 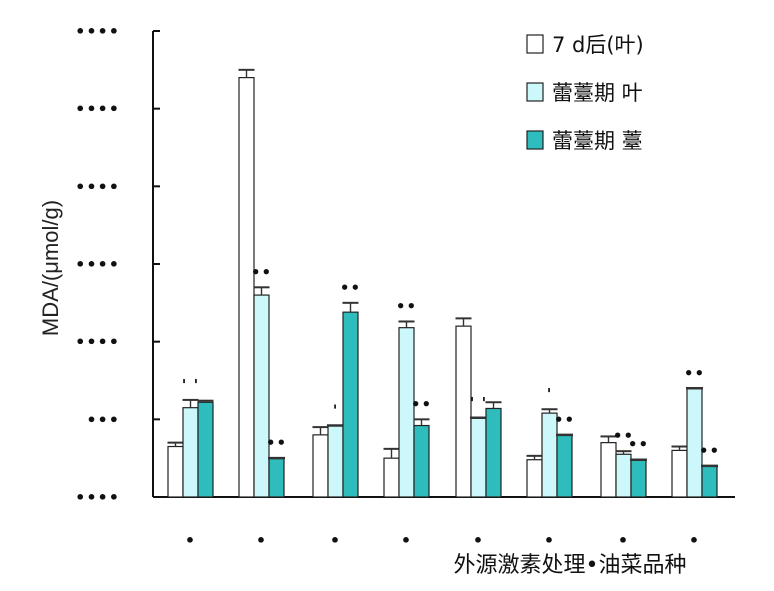 What do you see at coordinates (103, 419) in the screenshot?
I see `y-tick-label: •••` at bounding box center [103, 419].